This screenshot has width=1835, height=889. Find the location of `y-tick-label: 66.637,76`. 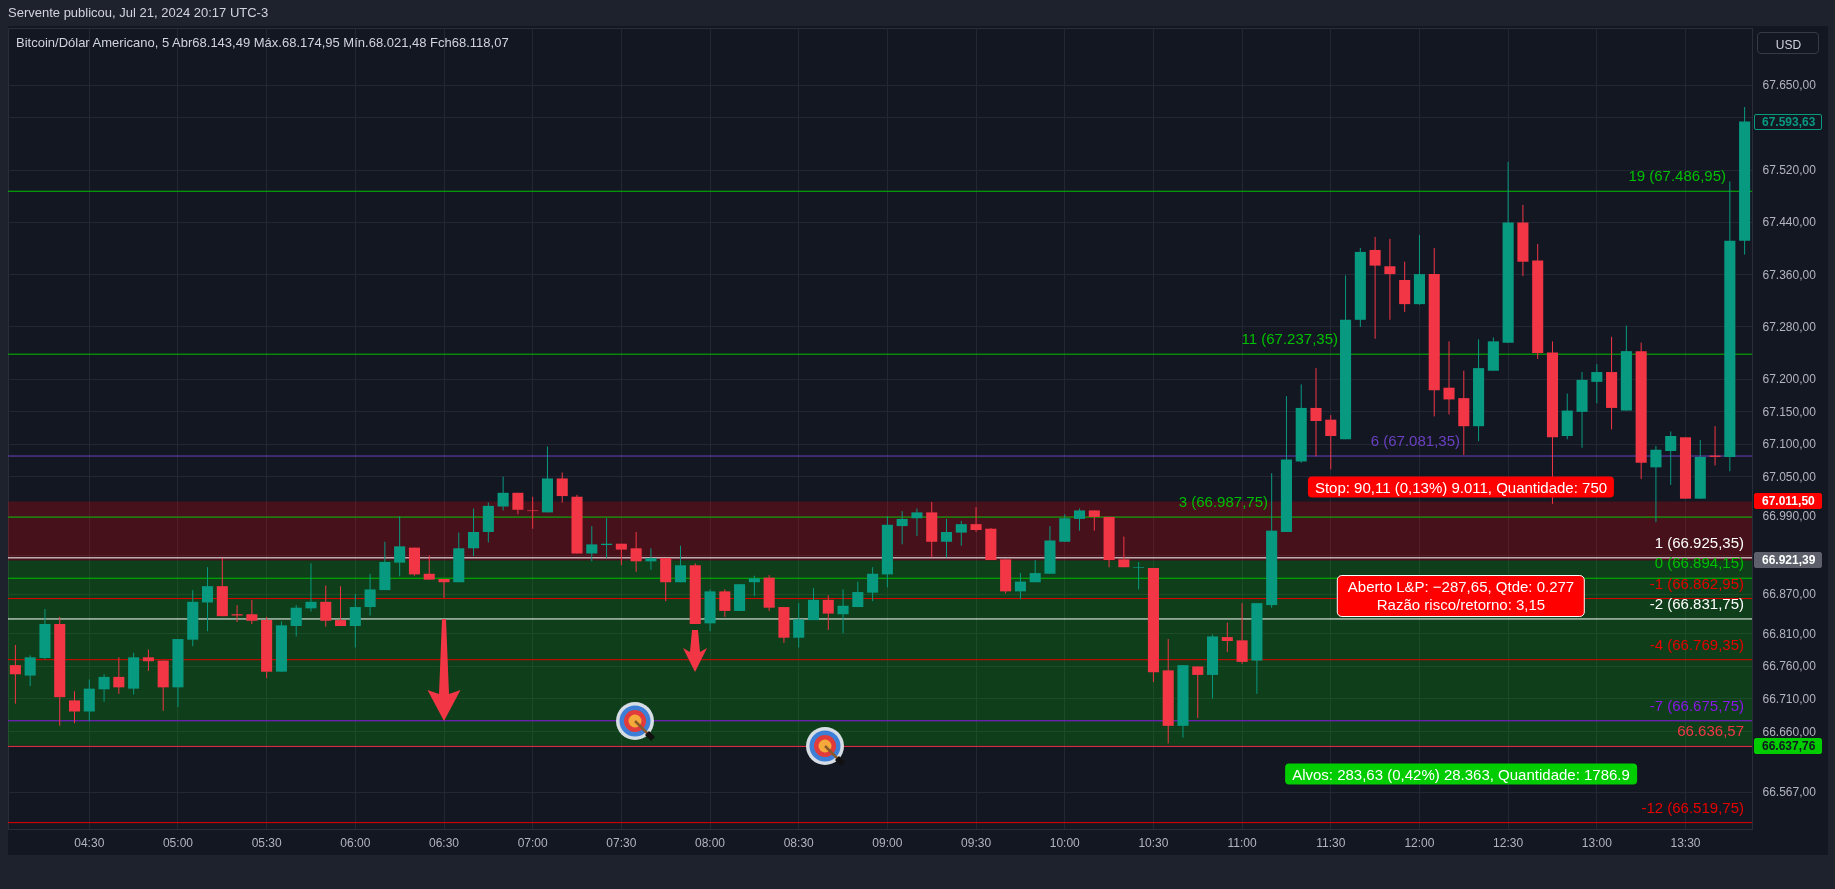

y-tick-label: 66.637,76 is located at coordinates (1788, 746).